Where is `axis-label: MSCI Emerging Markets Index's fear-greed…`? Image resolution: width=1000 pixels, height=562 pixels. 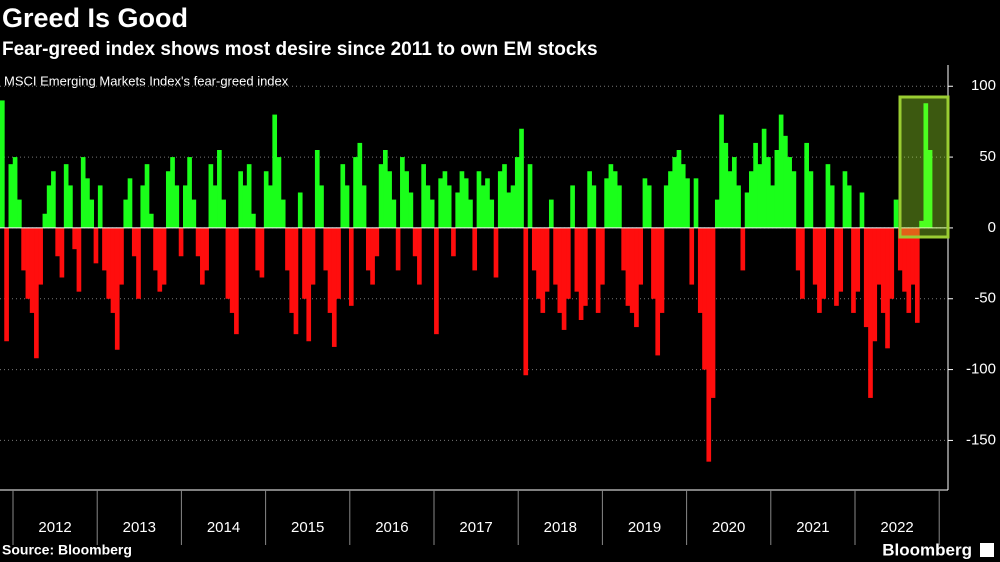
axis-label: MSCI Emerging Markets Index's fear-greed… is located at coordinates (146, 80).